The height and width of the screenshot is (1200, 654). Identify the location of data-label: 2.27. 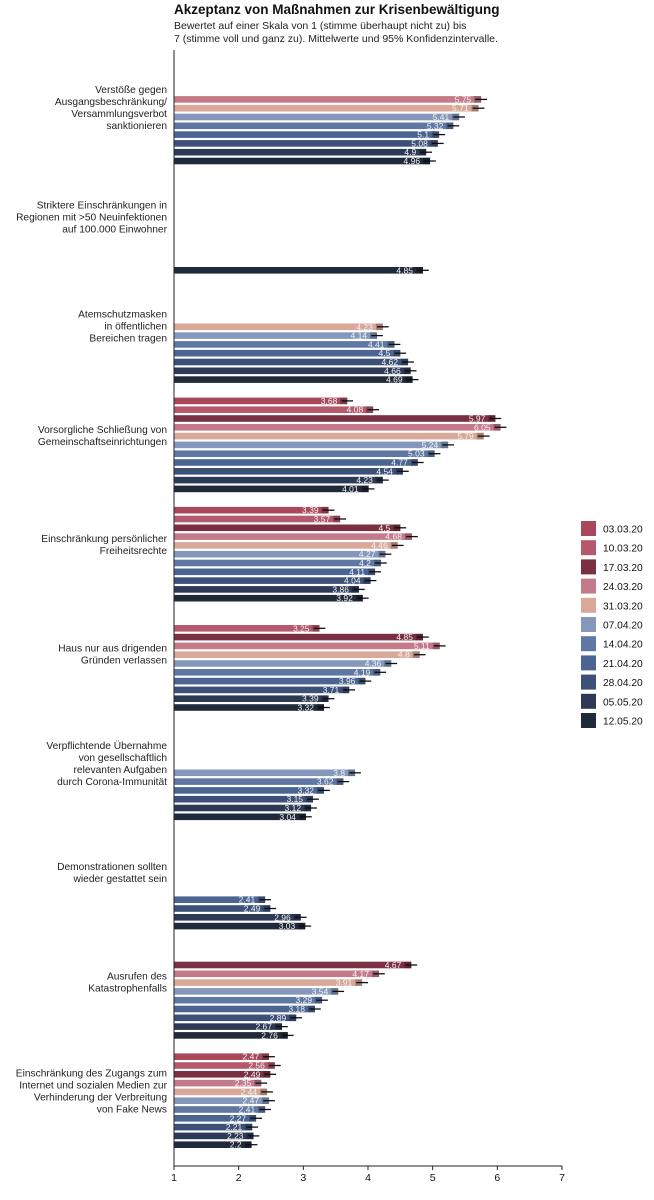
(238, 1118).